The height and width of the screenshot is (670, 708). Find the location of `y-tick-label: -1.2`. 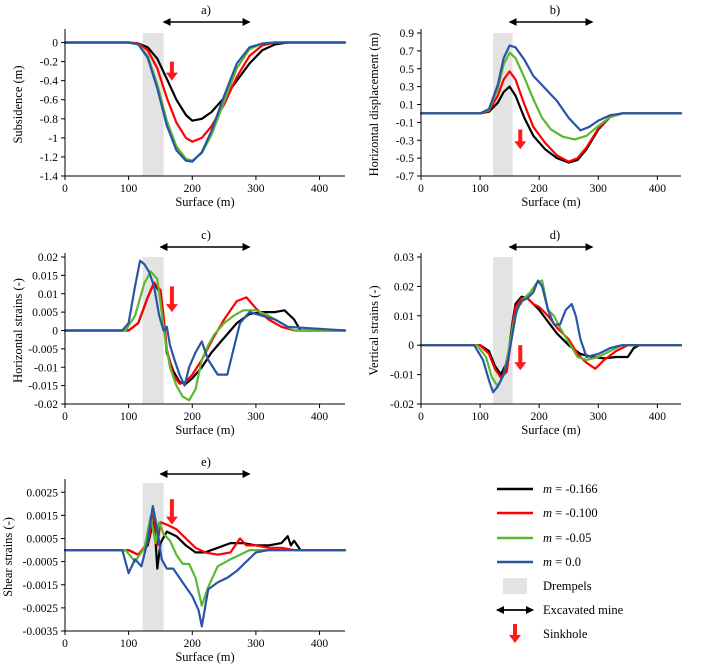

y-tick-label: -1.2 is located at coordinates (49, 158).